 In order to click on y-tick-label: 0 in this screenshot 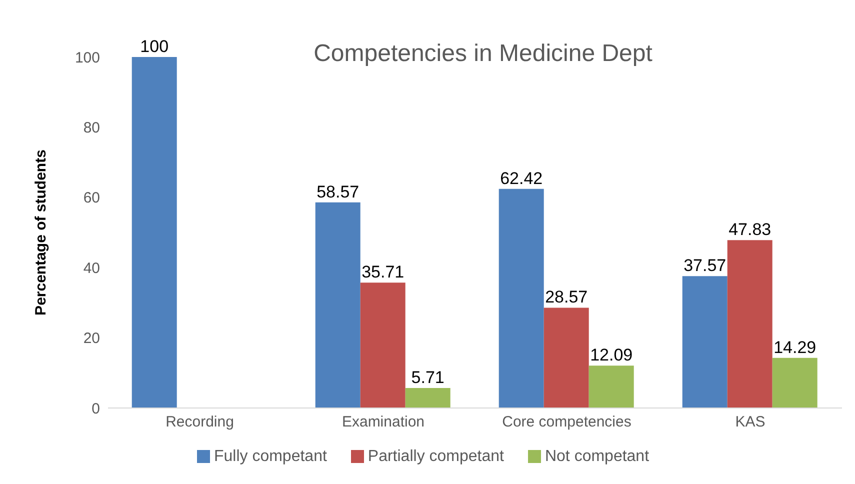, I will do `click(96, 409)`.